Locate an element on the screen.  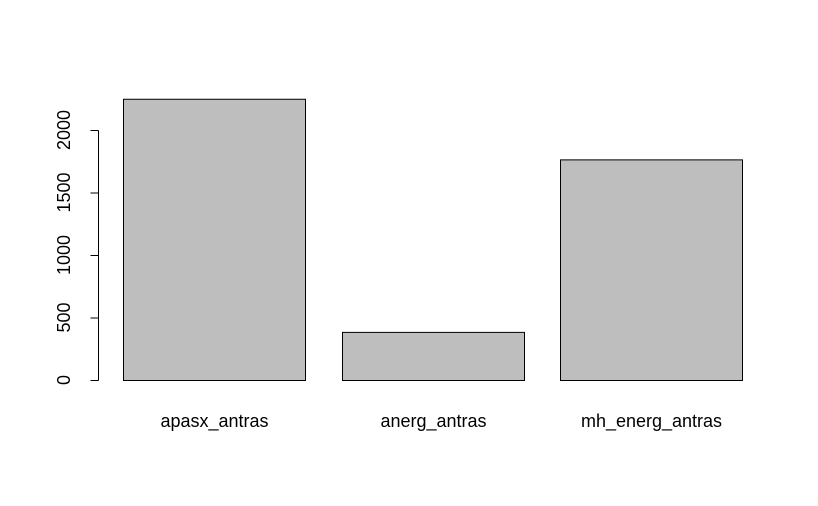
bar-mh_energ_antras is located at coordinates (651, 270).